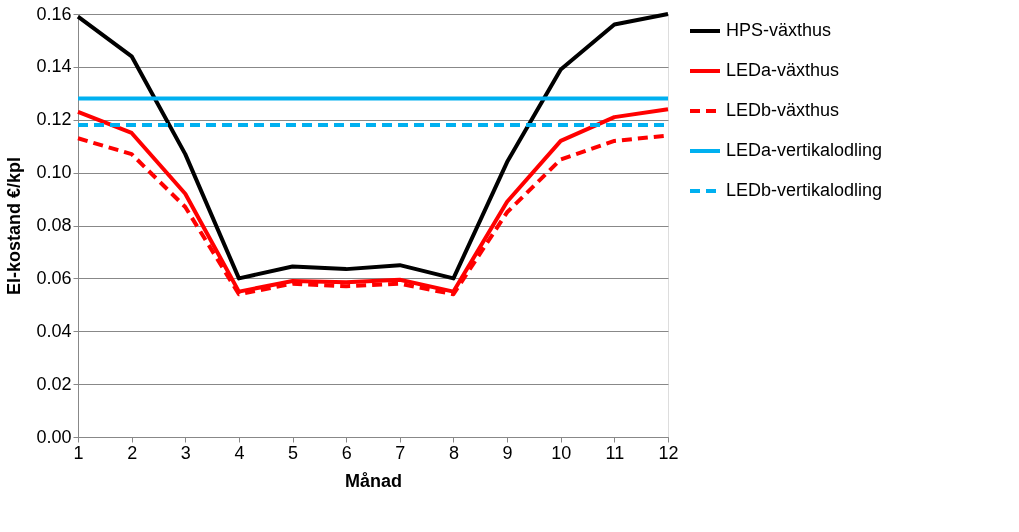 This screenshot has width=1019, height=532. Describe the element at coordinates (185, 452) in the screenshot. I see `x-tick-label: 3` at that location.